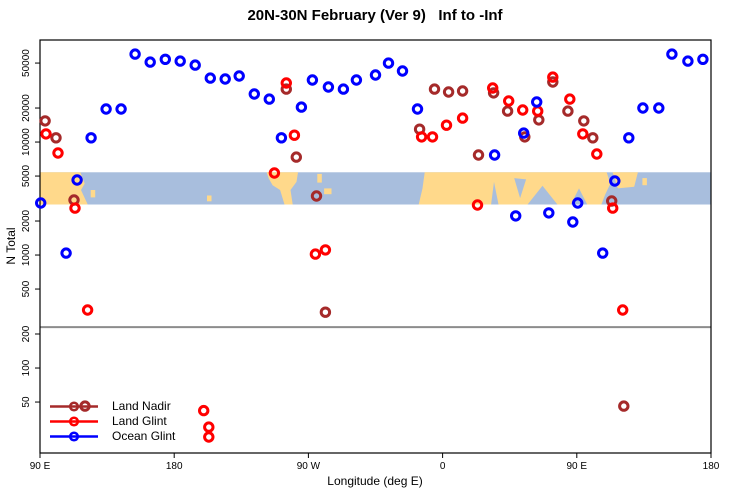 The image size is (750, 500). What do you see at coordinates (375, 15) in the screenshot?
I see `chart-title: 20N-30N February (Ver 9) Inf to -Inf` at bounding box center [375, 15].